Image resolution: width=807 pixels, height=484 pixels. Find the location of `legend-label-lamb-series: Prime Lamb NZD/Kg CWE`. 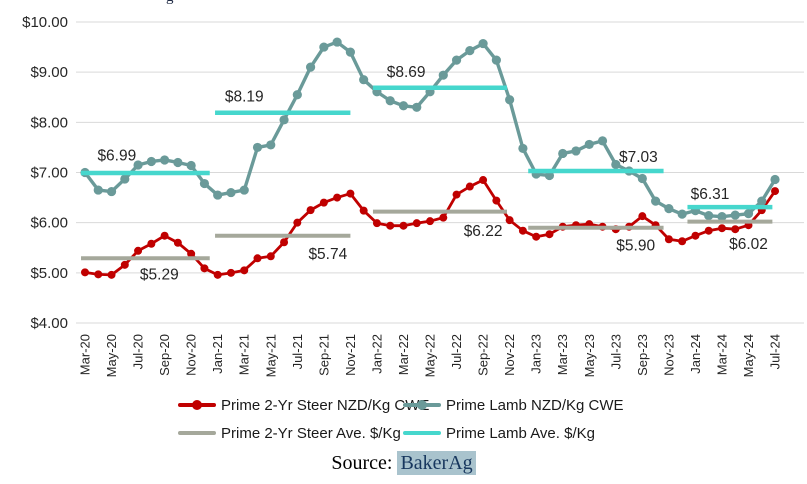

legend-label-lamb-series: Prime Lamb NZD/Kg CWE is located at coordinates (535, 405).